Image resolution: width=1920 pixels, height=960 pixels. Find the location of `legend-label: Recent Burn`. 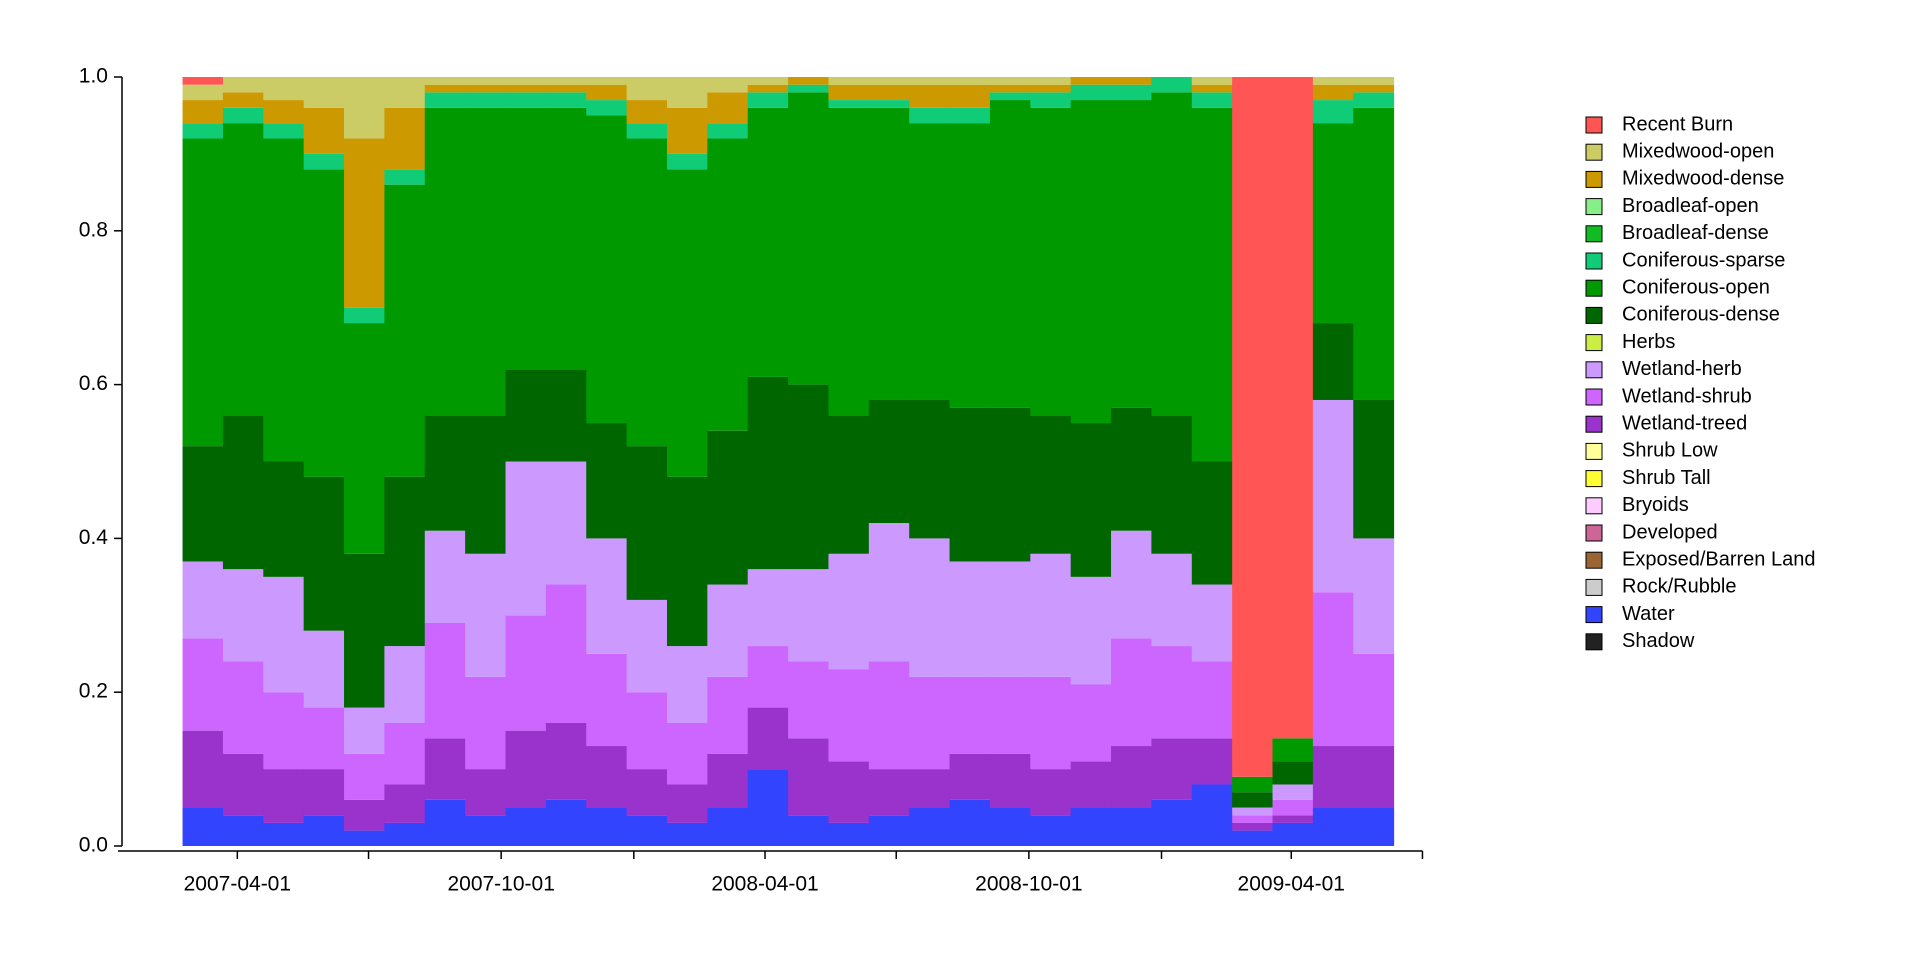

legend-label: Recent Burn is located at coordinates (1677, 124).